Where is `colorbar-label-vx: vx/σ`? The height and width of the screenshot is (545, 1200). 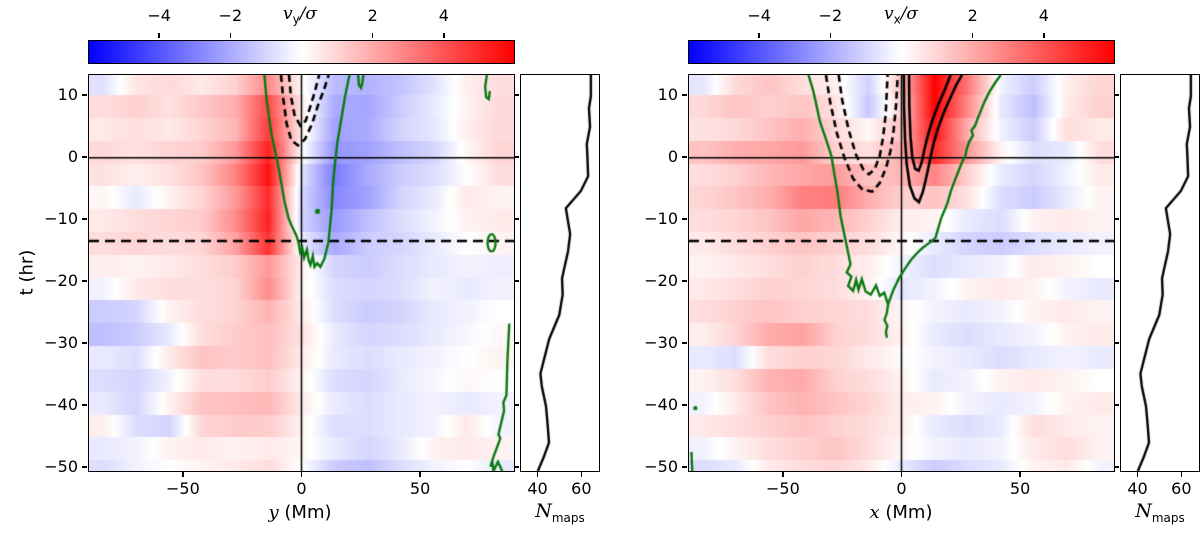 colorbar-label-vx: vx/σ is located at coordinates (901, 15).